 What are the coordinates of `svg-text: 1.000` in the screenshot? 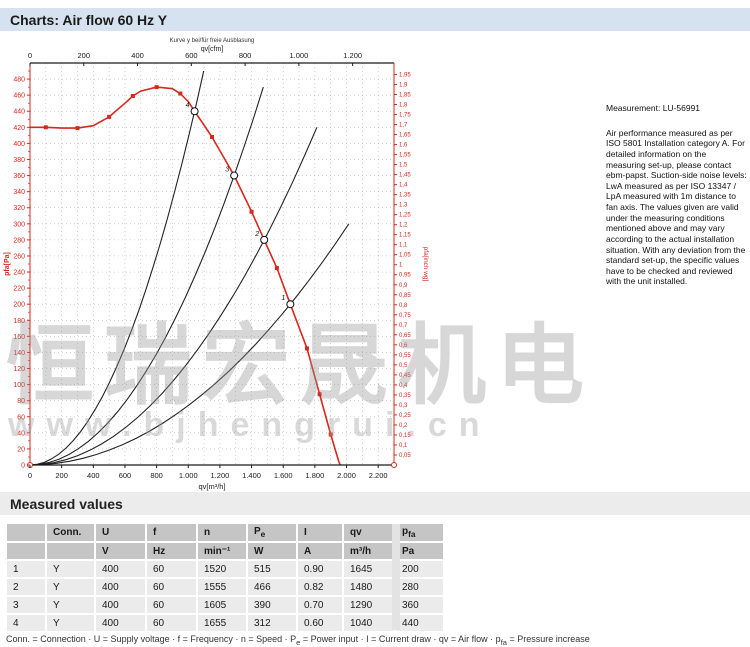 It's located at (298, 55).